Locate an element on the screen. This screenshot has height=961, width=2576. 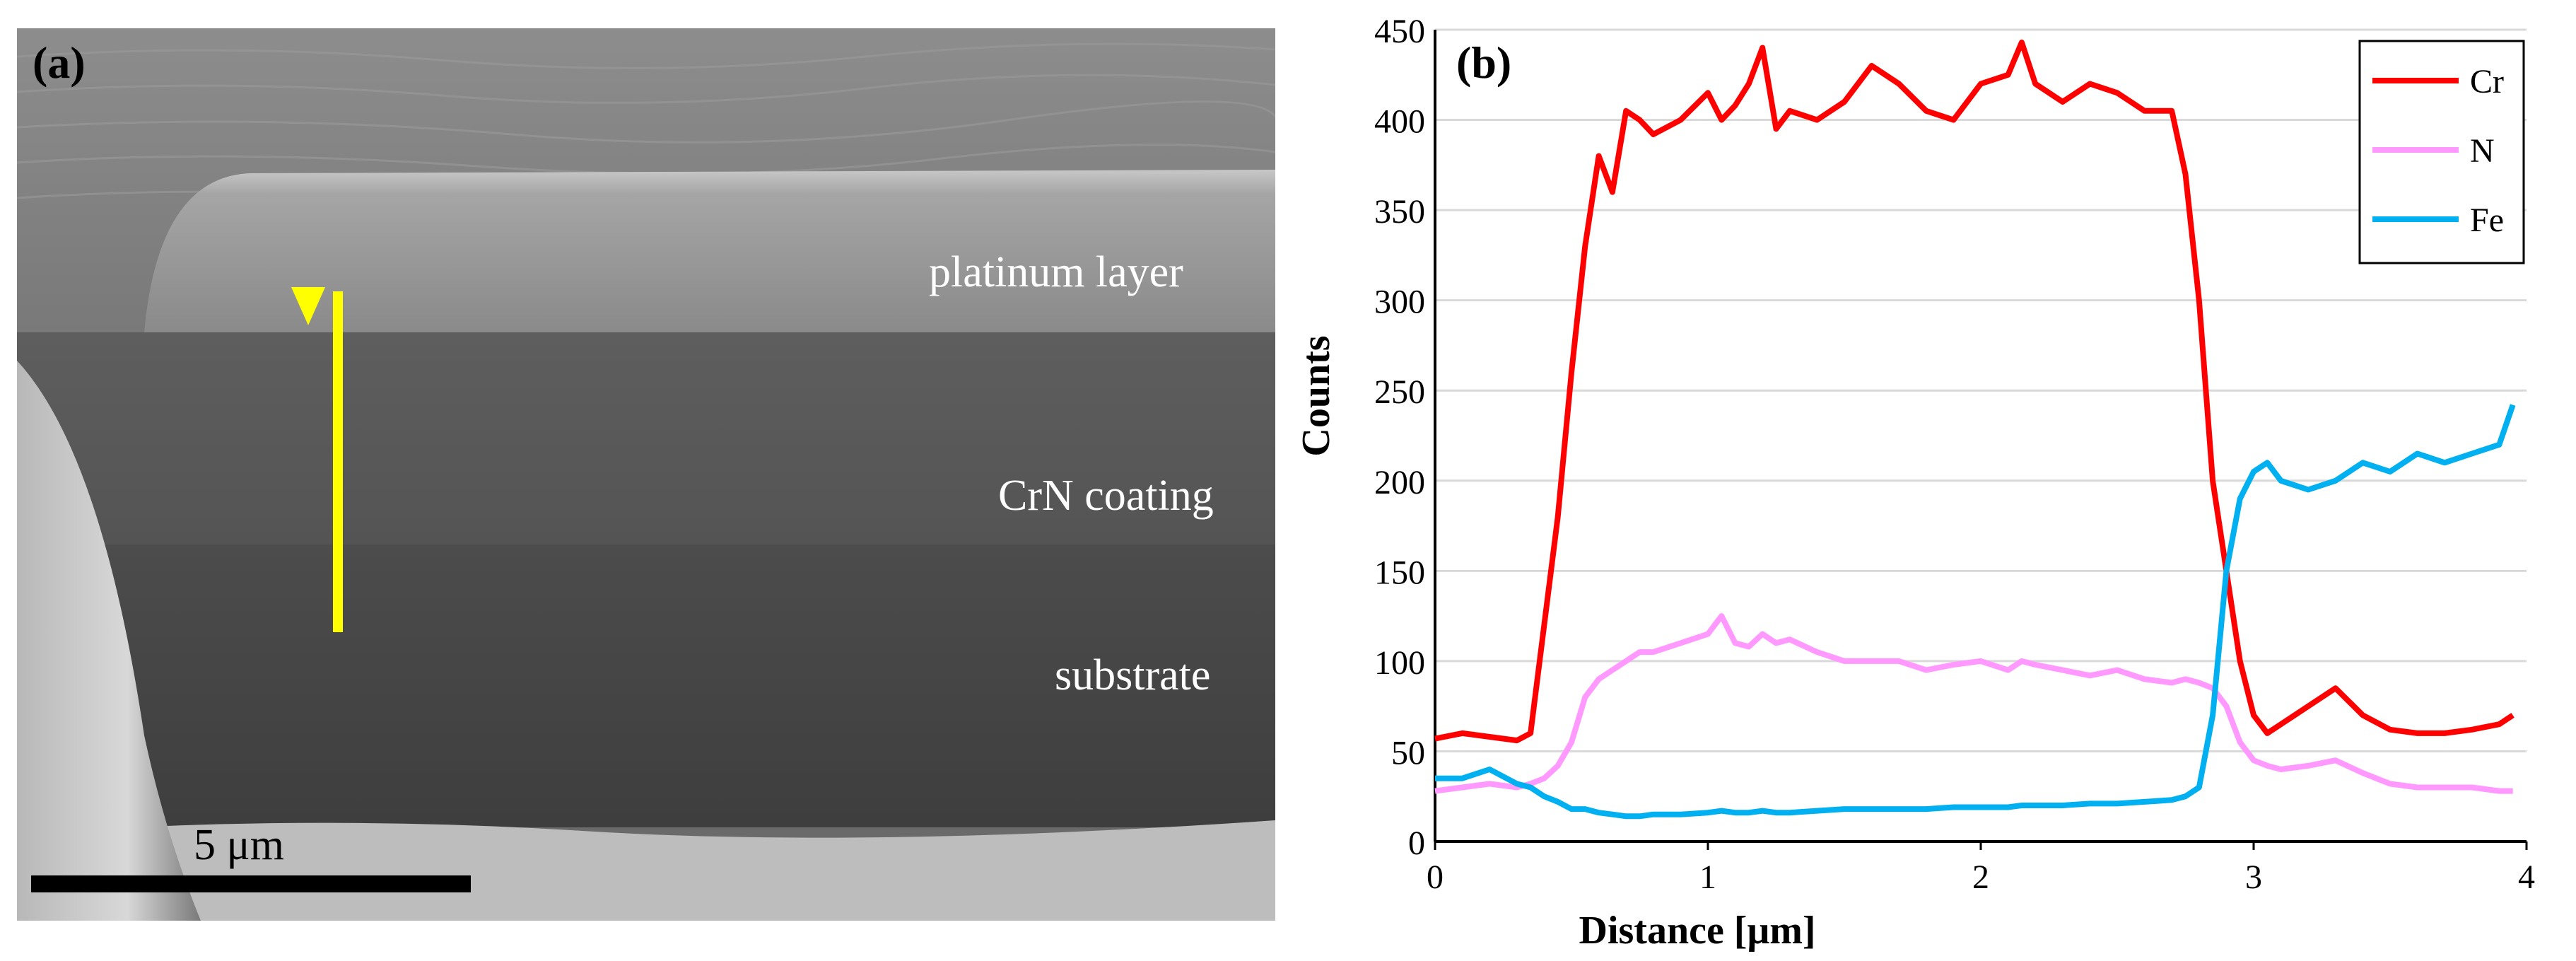
y-tick-label-200: 200 is located at coordinates (1400, 482).